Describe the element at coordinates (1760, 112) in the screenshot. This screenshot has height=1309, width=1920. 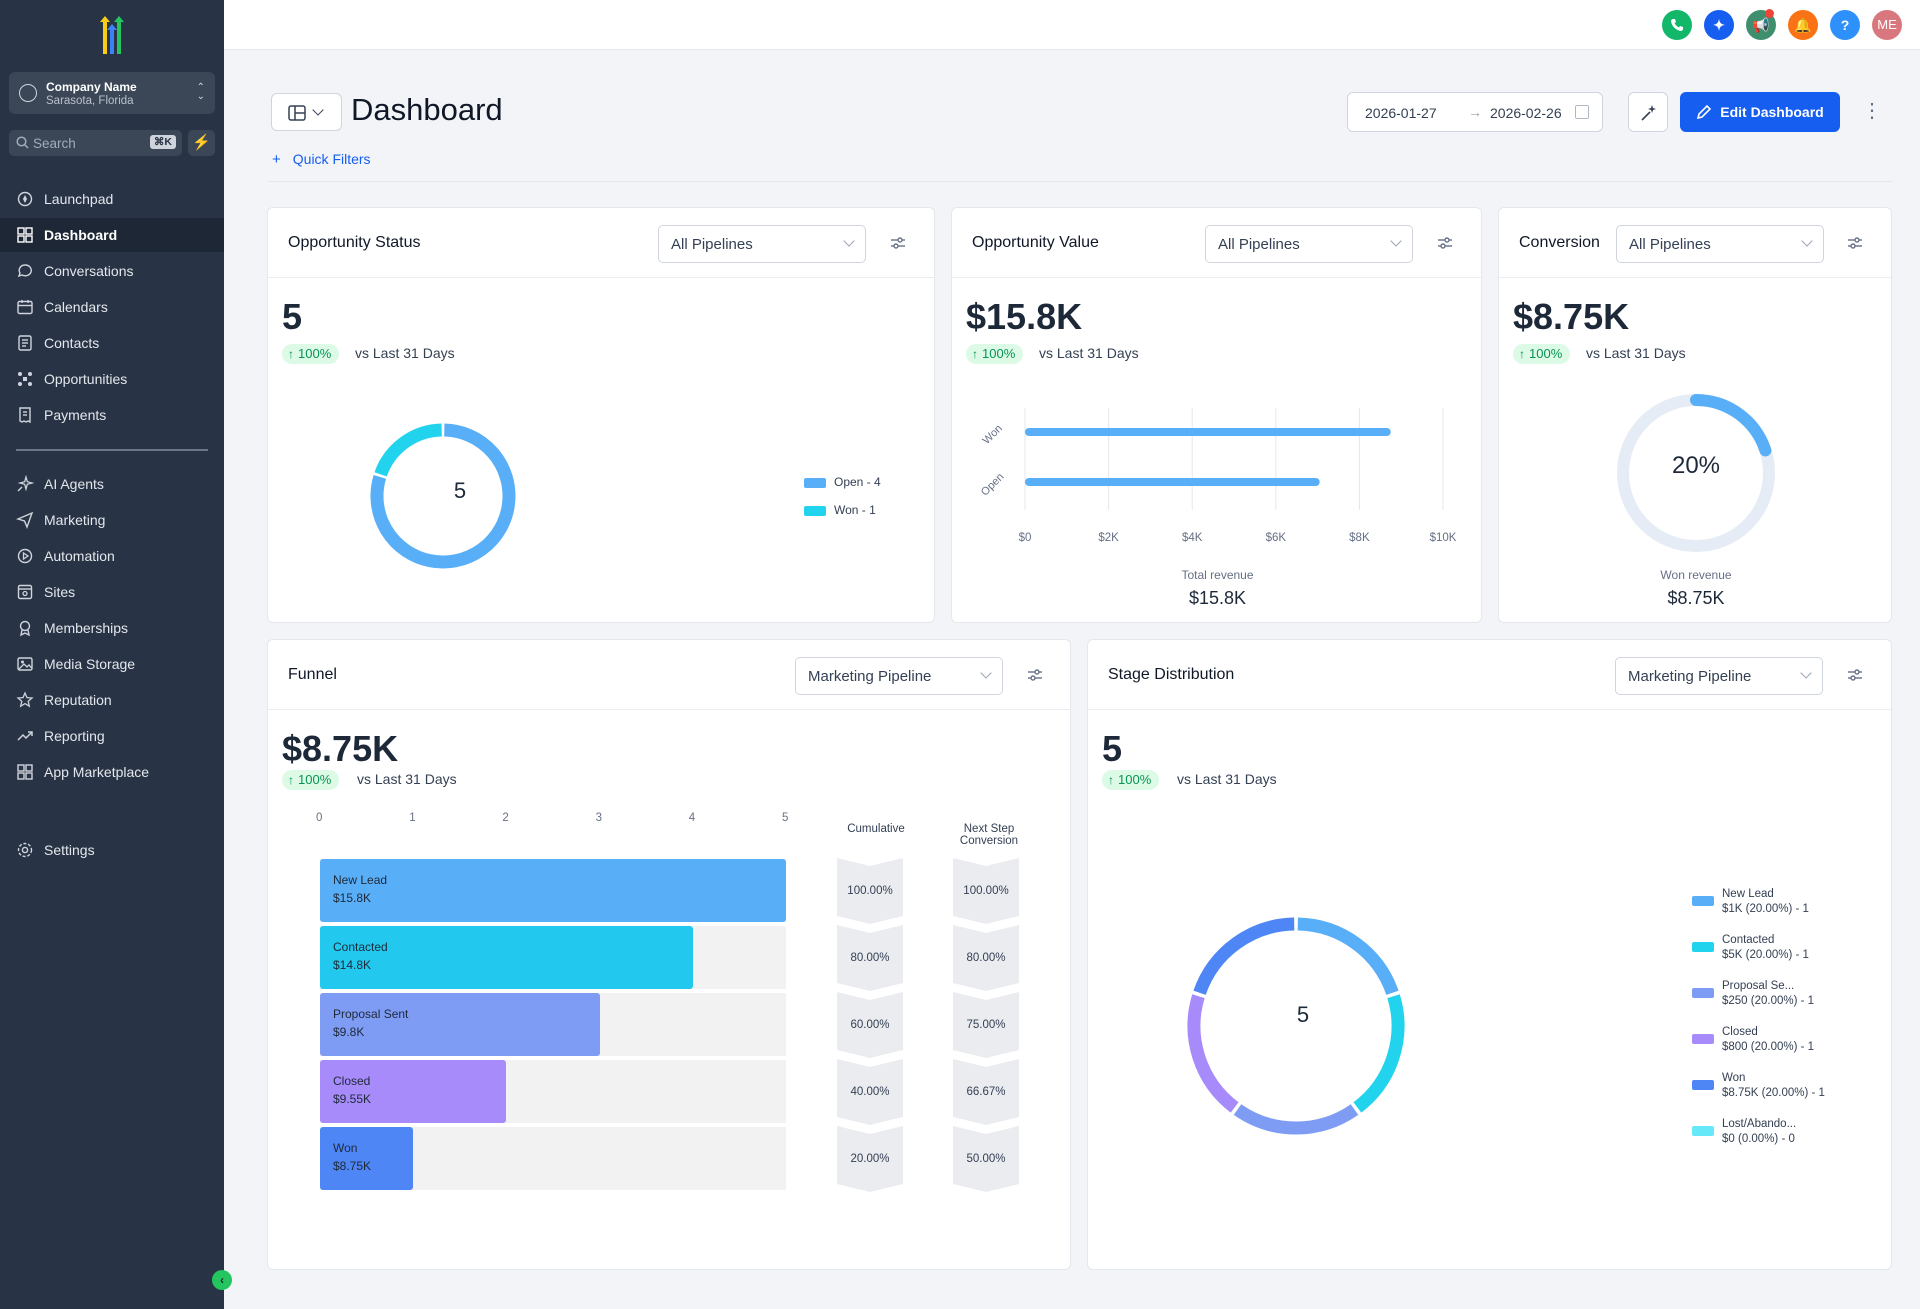
I see `edit-dashboard-button: Edit Dashboard` at that location.